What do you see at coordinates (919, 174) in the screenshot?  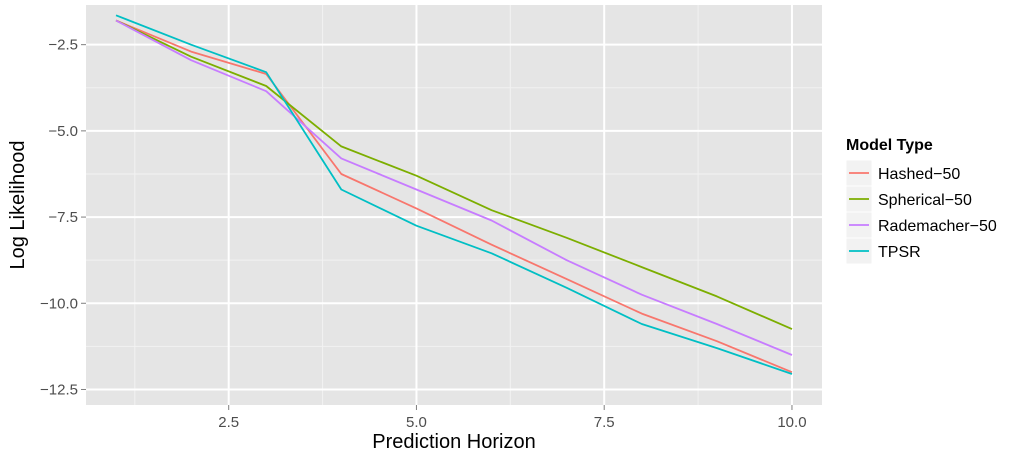 I see `legend-label: Hashed−50` at bounding box center [919, 174].